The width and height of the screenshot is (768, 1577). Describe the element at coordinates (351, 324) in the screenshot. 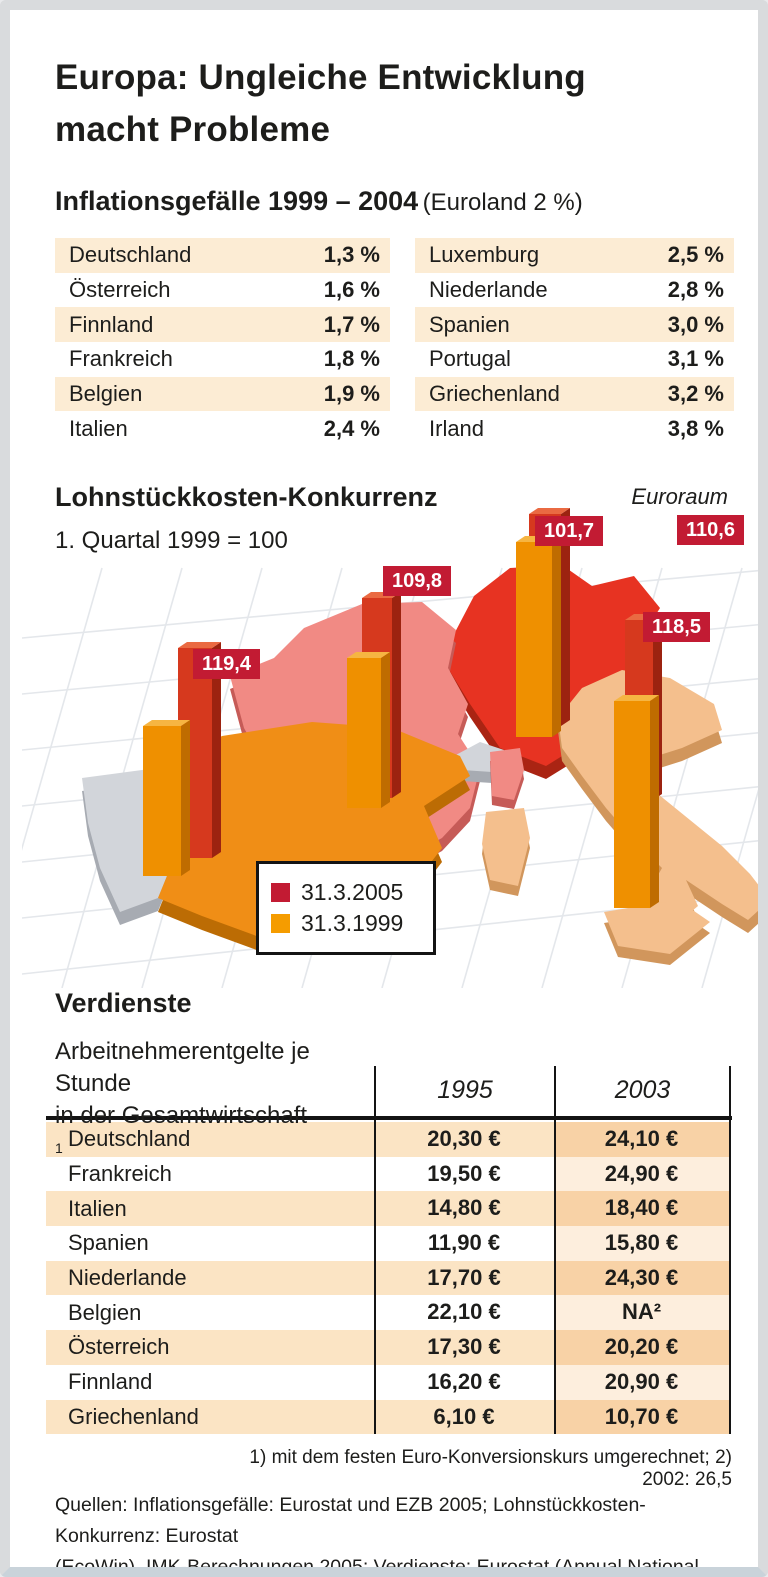

I see `inflation-value: 1,7 %` at that location.